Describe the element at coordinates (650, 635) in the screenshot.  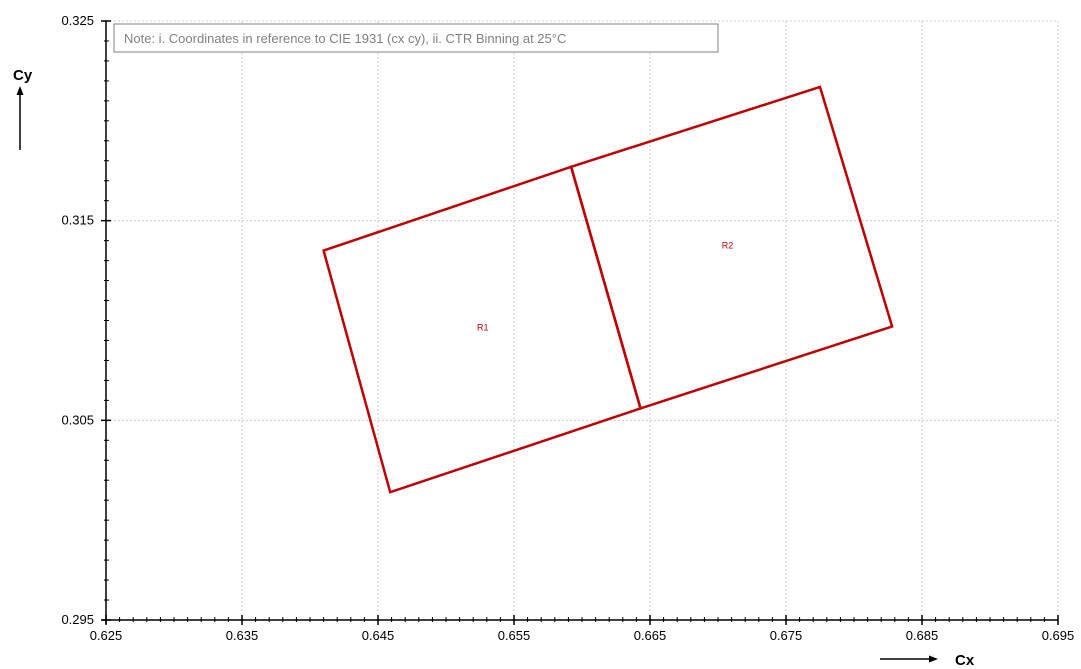
I see `x-tick-label: 0.665` at that location.